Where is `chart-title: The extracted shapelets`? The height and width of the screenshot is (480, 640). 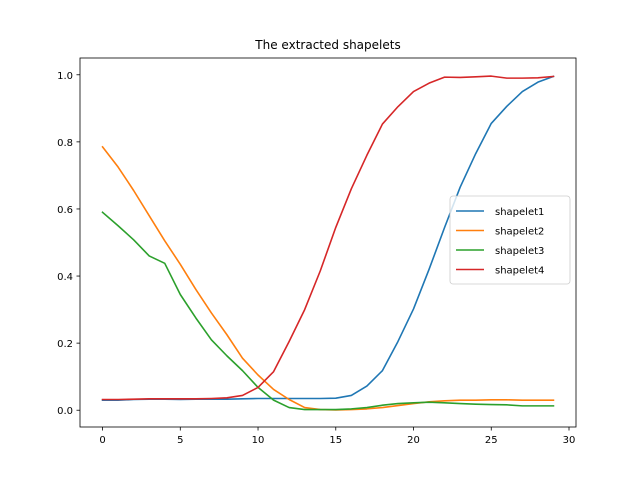
chart-title: The extracted shapelets is located at coordinates (327, 45).